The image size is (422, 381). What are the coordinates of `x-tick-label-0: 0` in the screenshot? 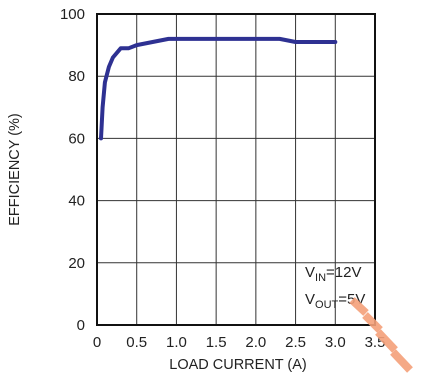 It's located at (97, 342).